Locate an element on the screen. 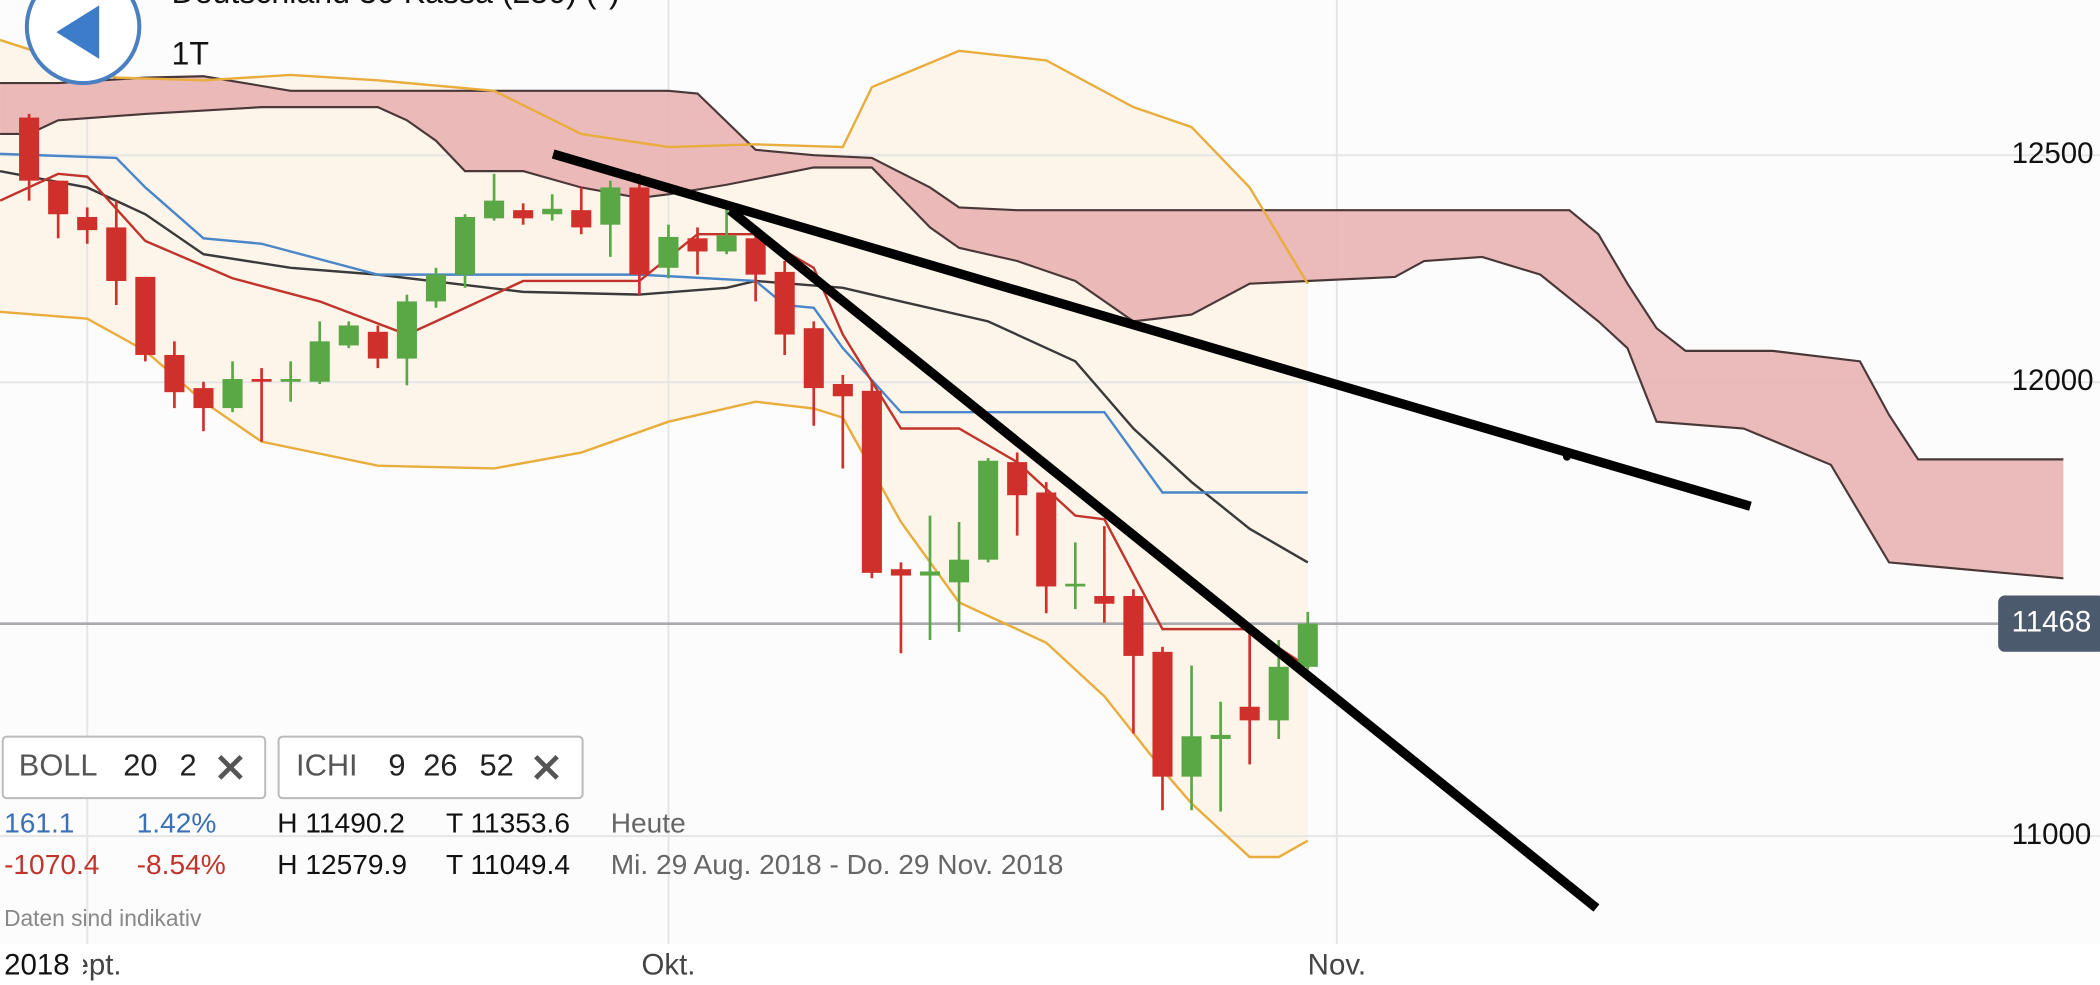 The width and height of the screenshot is (2100, 985). period: Heute is located at coordinates (648, 822).